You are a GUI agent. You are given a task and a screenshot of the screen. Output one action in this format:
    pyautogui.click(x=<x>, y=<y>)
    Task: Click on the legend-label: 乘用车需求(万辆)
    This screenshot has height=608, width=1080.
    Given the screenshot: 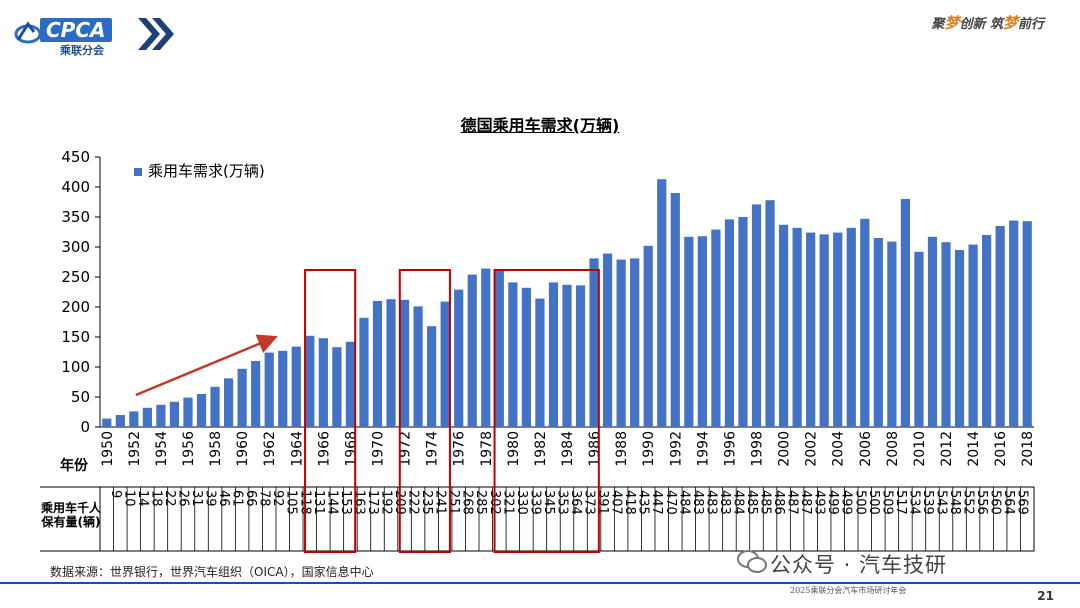 What is the action you would take?
    pyautogui.click(x=206, y=171)
    